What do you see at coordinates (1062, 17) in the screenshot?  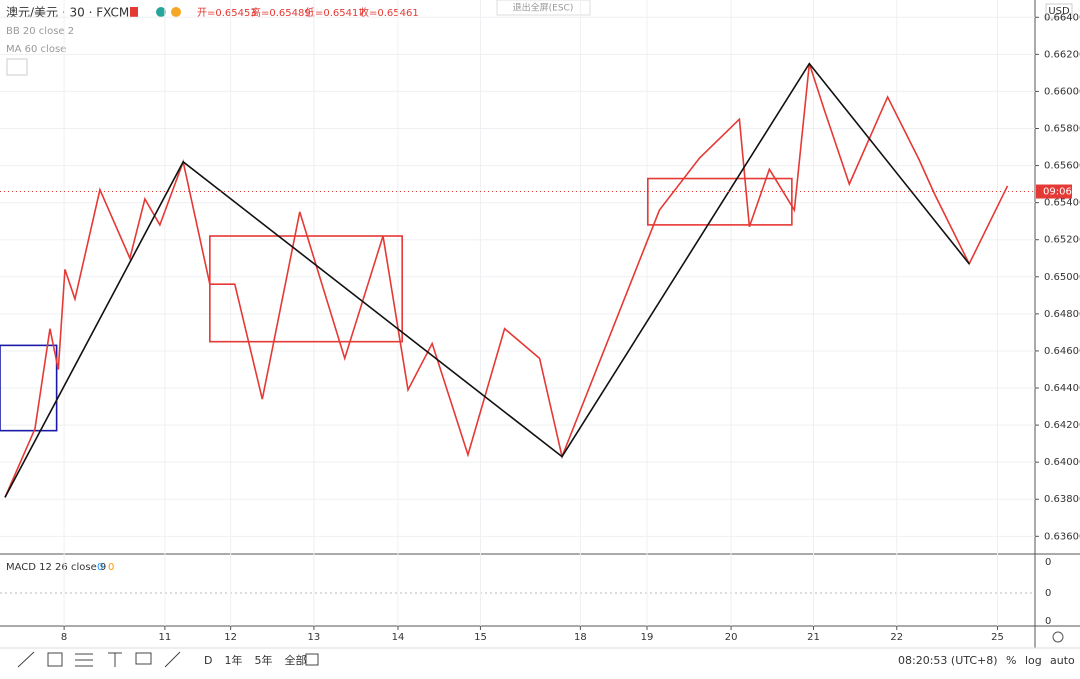 I see `y-tick-label: 0.66400` at bounding box center [1062, 17].